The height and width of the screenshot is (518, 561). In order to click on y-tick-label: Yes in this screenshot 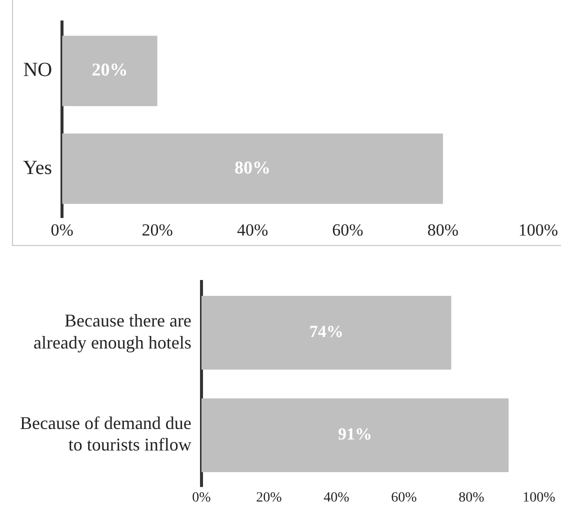, I will do `click(37, 167)`.